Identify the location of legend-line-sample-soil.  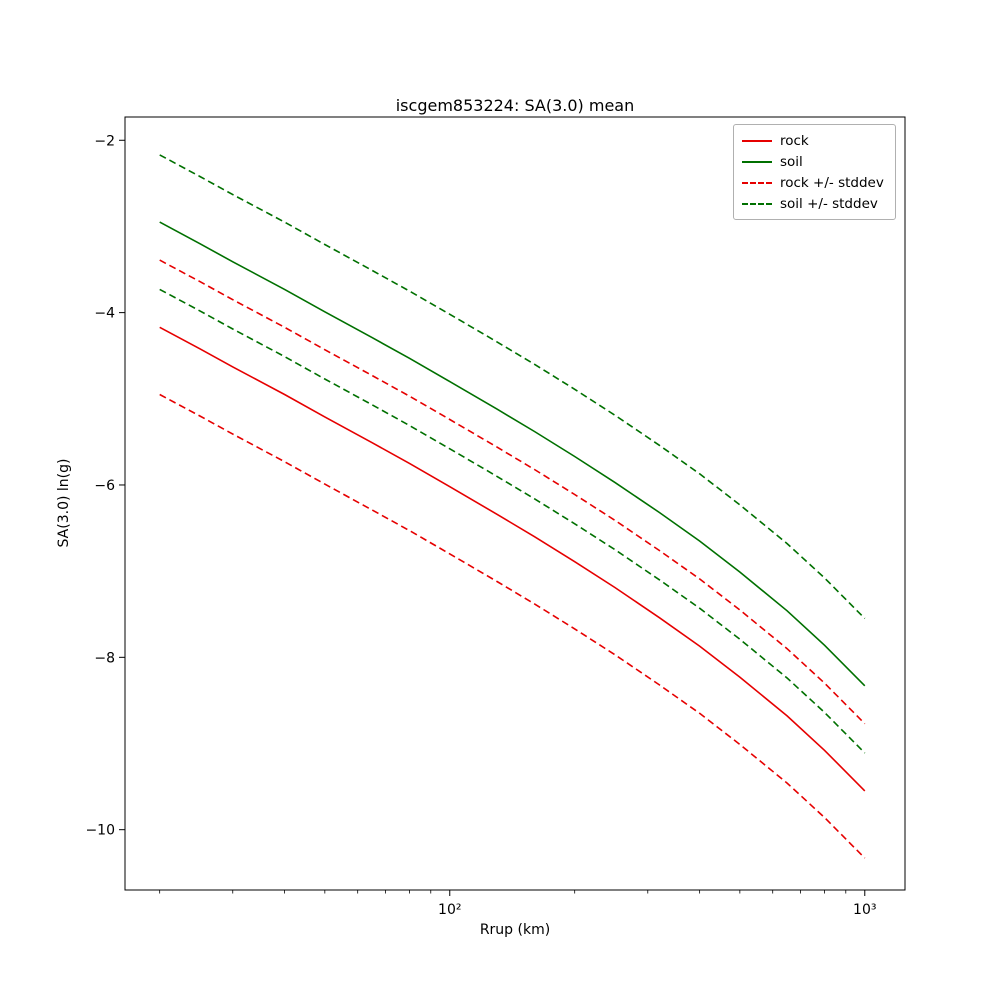
(757, 161).